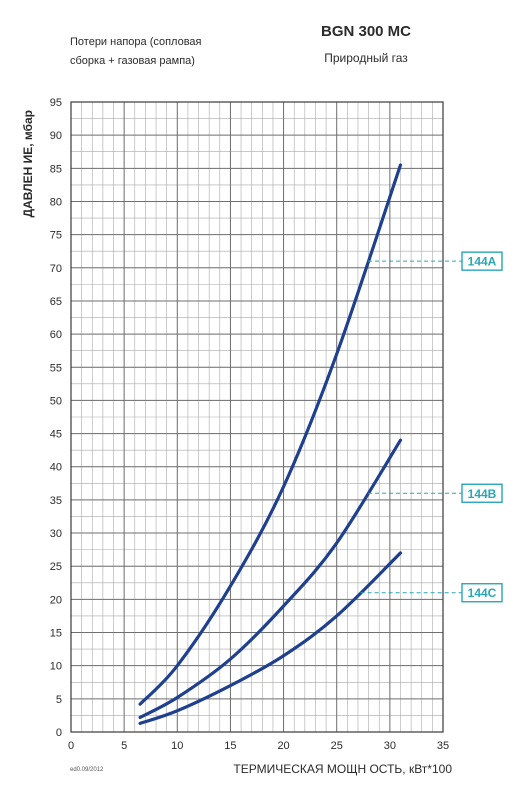 The height and width of the screenshot is (800, 528). Describe the element at coordinates (366, 58) in the screenshot. I see `chart-subtitle: Природный газ` at that location.